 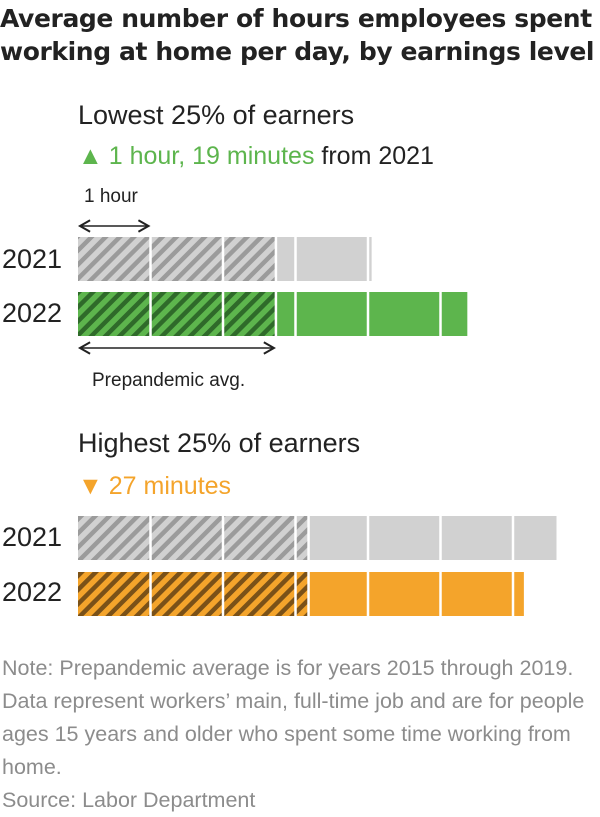 What do you see at coordinates (216, 115) in the screenshot?
I see `group-title-lowest: Lowest 25% of earners` at bounding box center [216, 115].